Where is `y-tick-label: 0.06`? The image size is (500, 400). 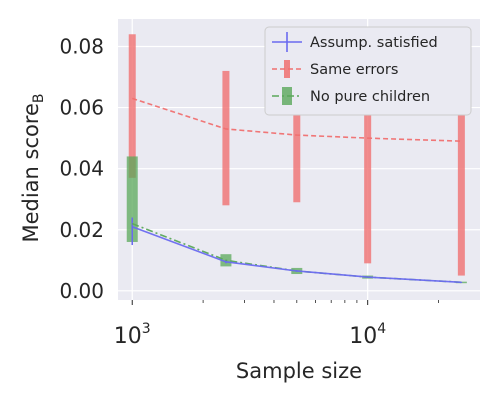
y-tick-label: 0.06 is located at coordinates (81, 108).